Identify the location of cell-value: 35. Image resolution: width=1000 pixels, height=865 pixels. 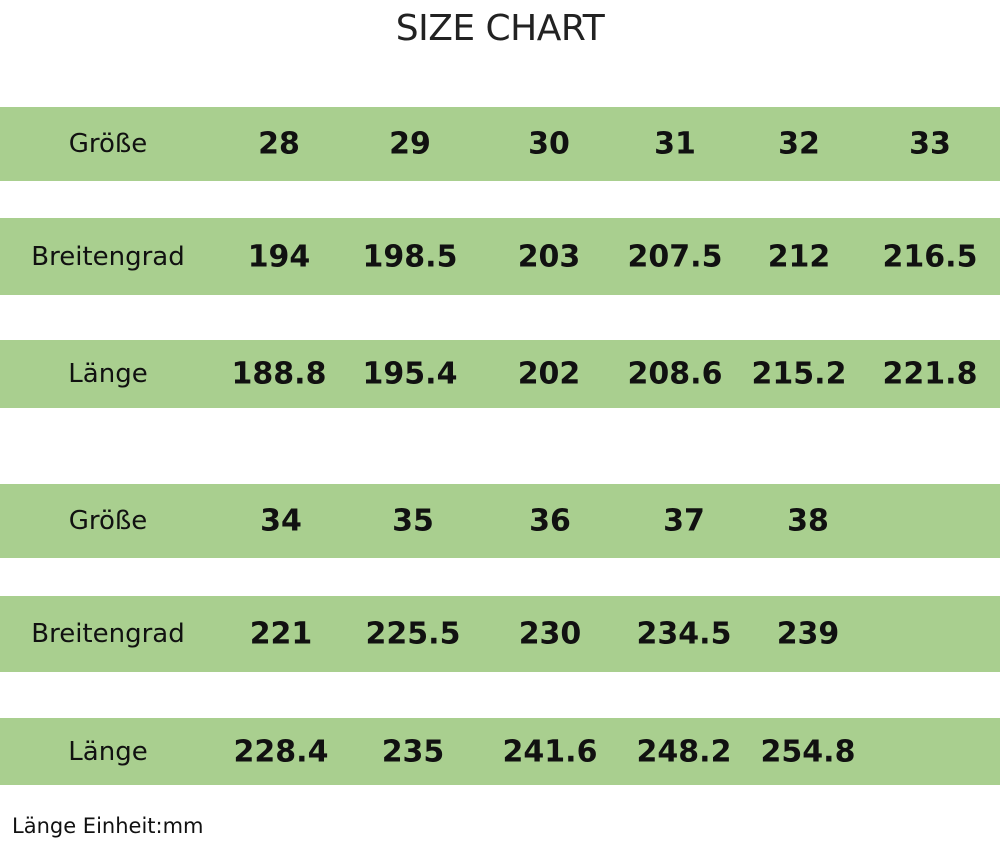
(413, 521).